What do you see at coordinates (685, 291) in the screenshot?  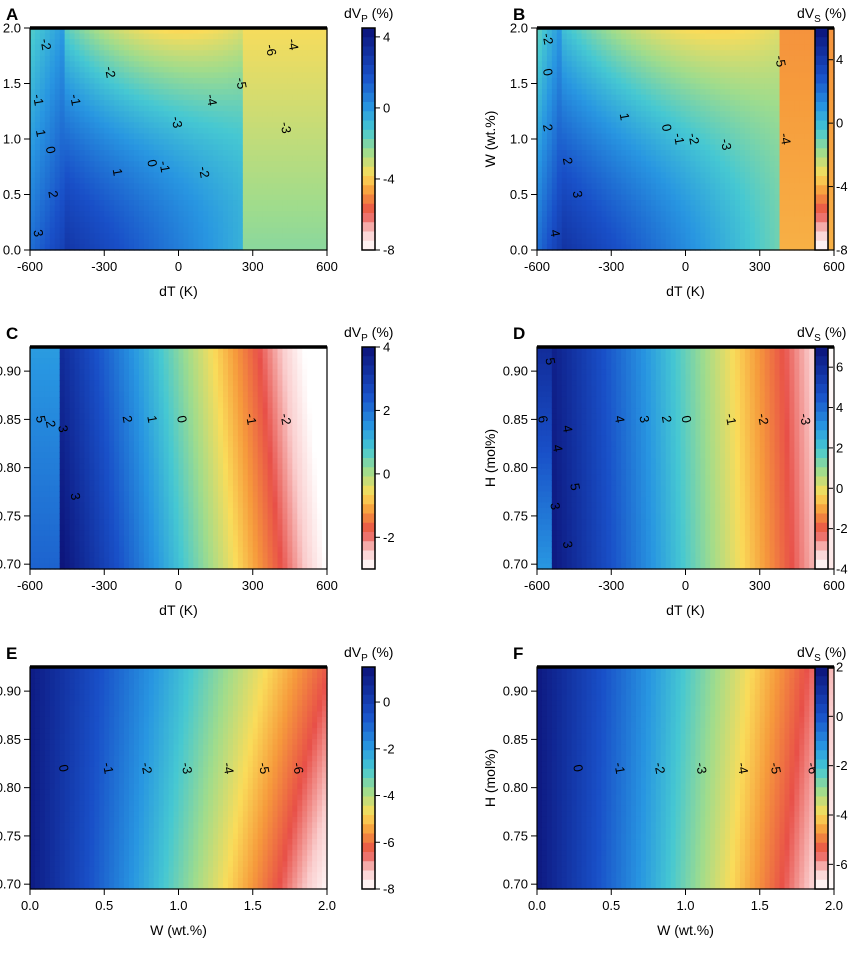 I see `x-axis-label: dT (K)` at bounding box center [685, 291].